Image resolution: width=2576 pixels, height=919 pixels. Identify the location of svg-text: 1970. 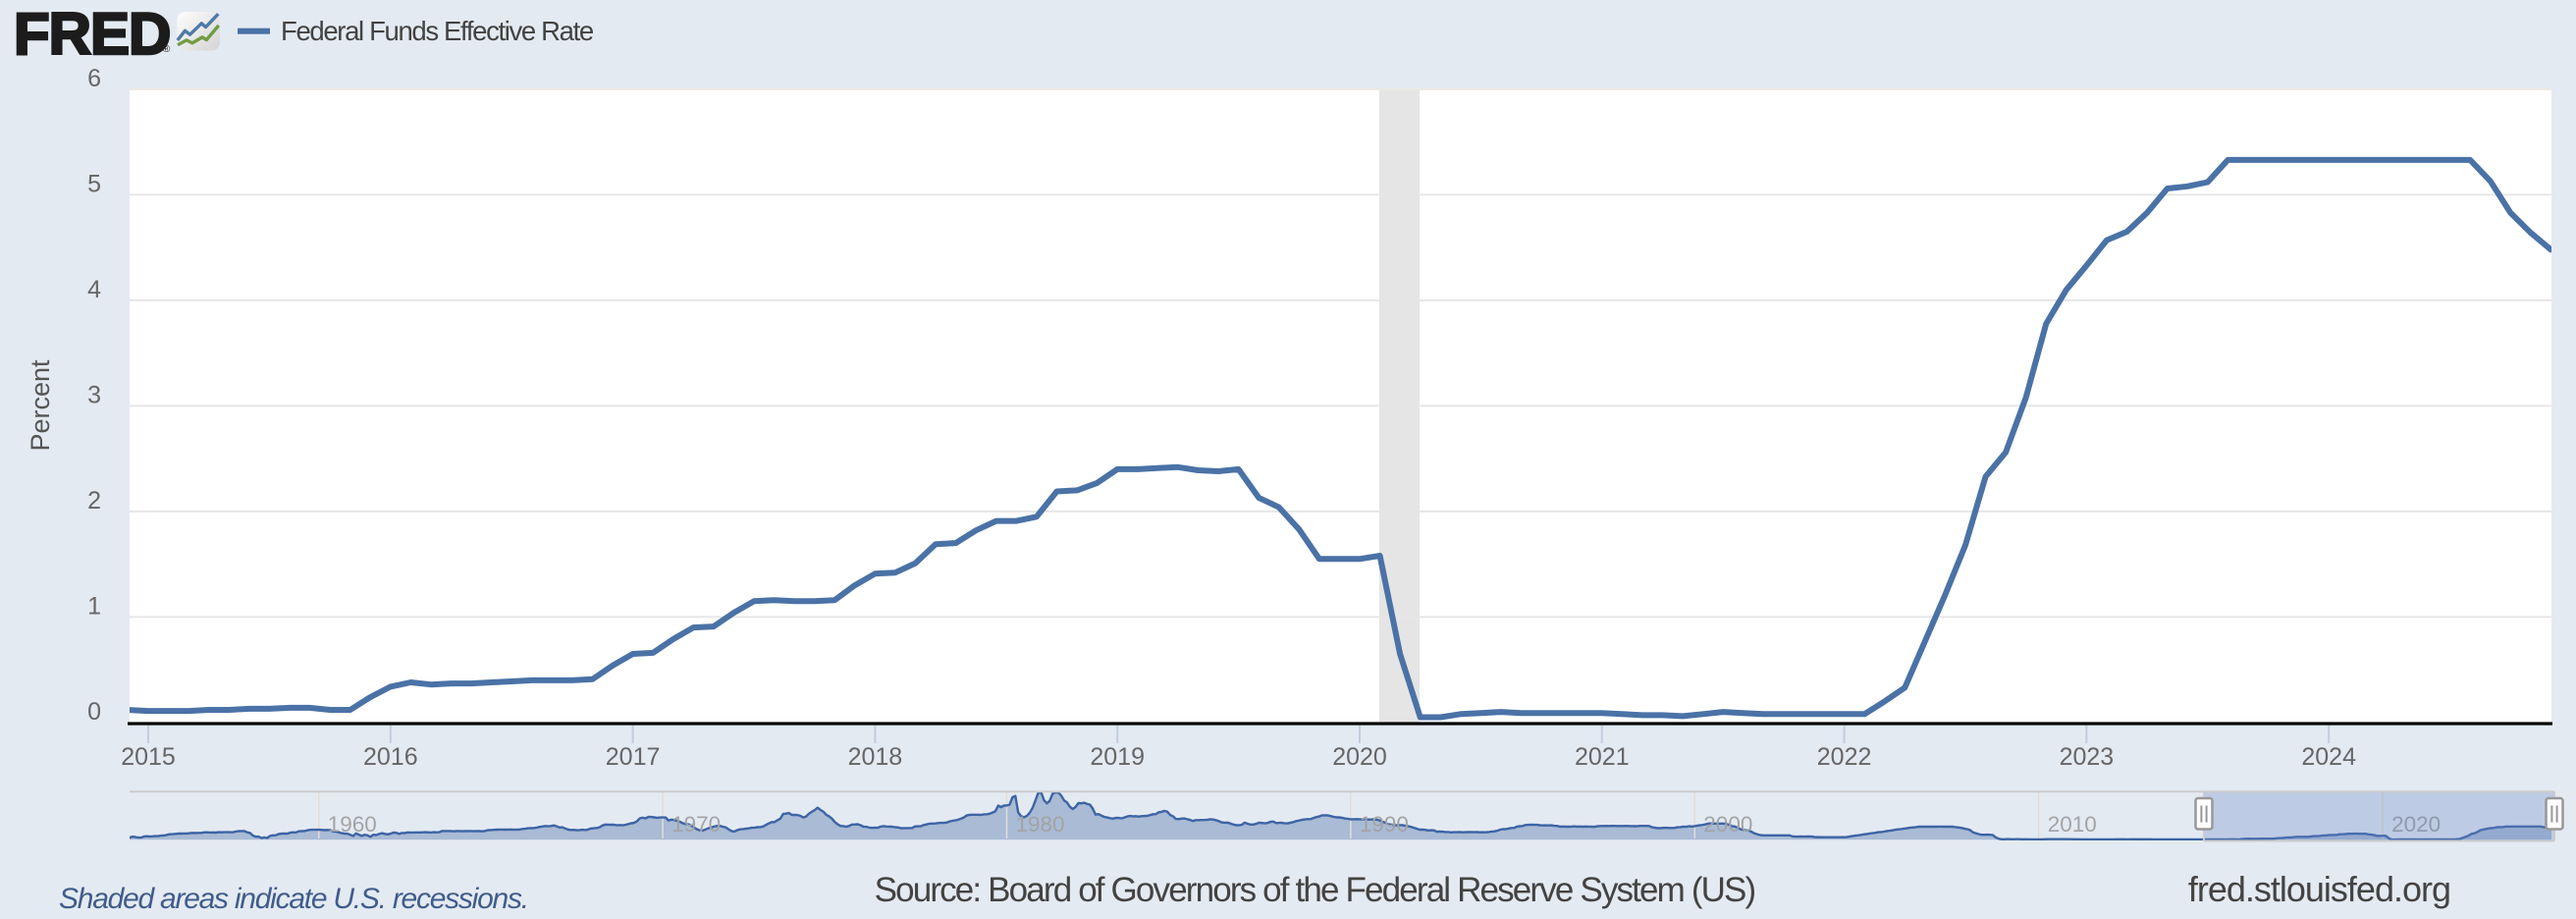
(696, 824).